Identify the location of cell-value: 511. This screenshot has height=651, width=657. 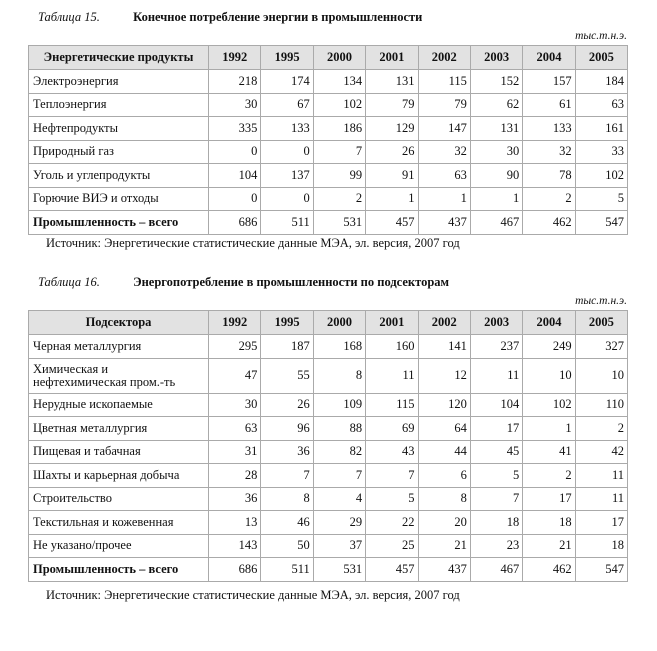
(287, 569).